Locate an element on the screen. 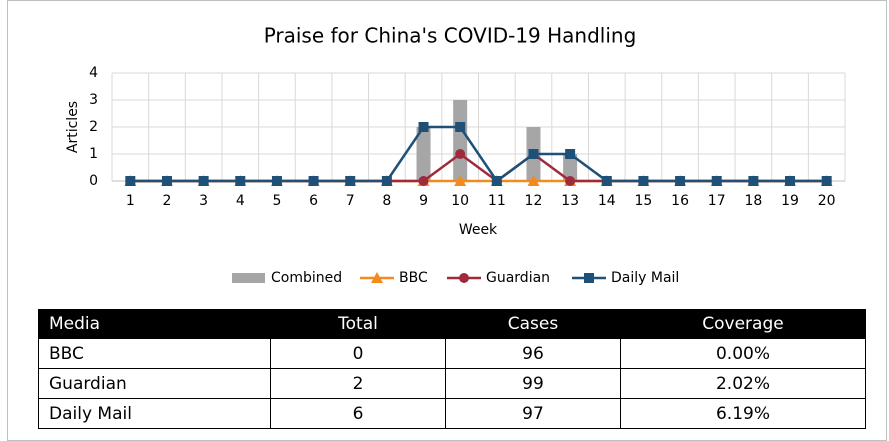 The width and height of the screenshot is (889, 441). table-cell: BBC is located at coordinates (154, 353).